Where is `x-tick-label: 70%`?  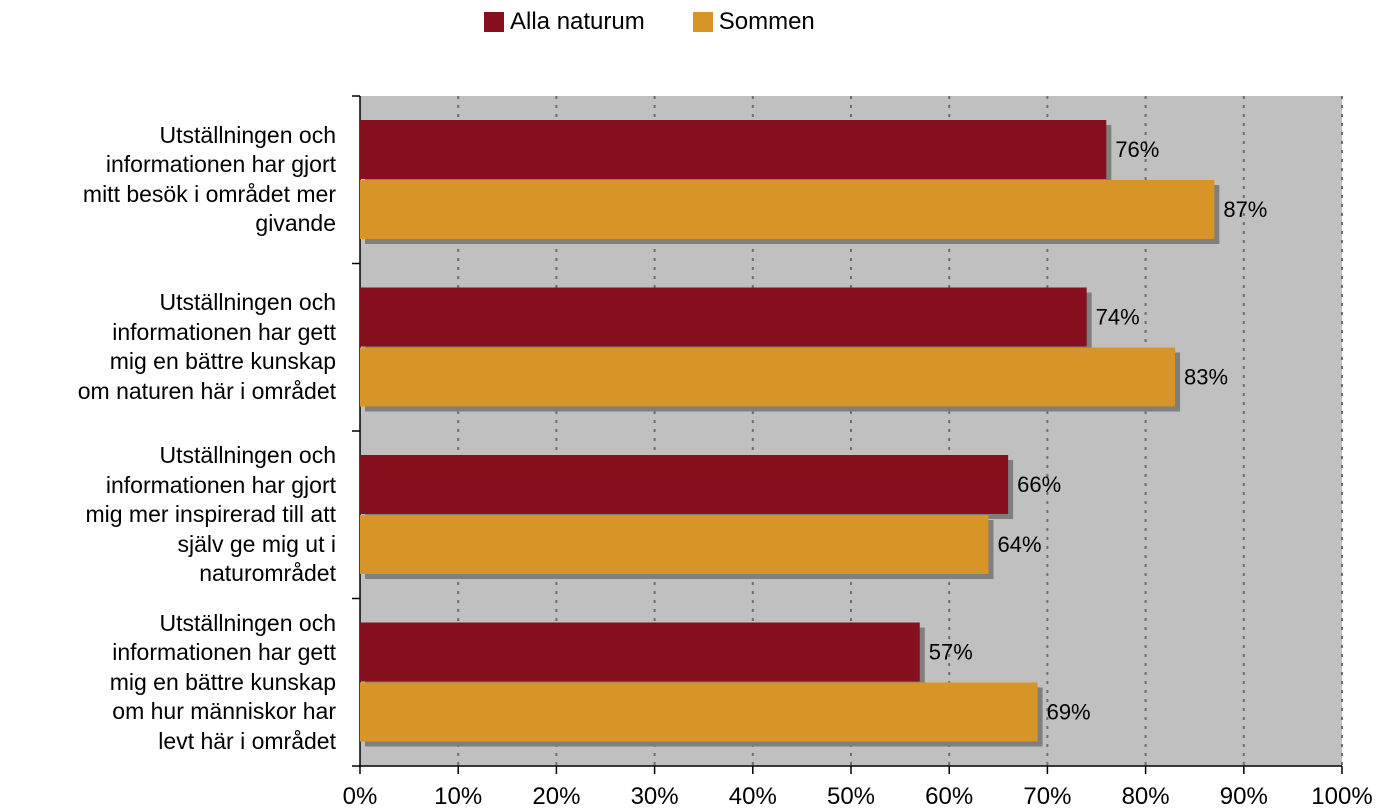 x-tick-label: 70% is located at coordinates (1047, 796).